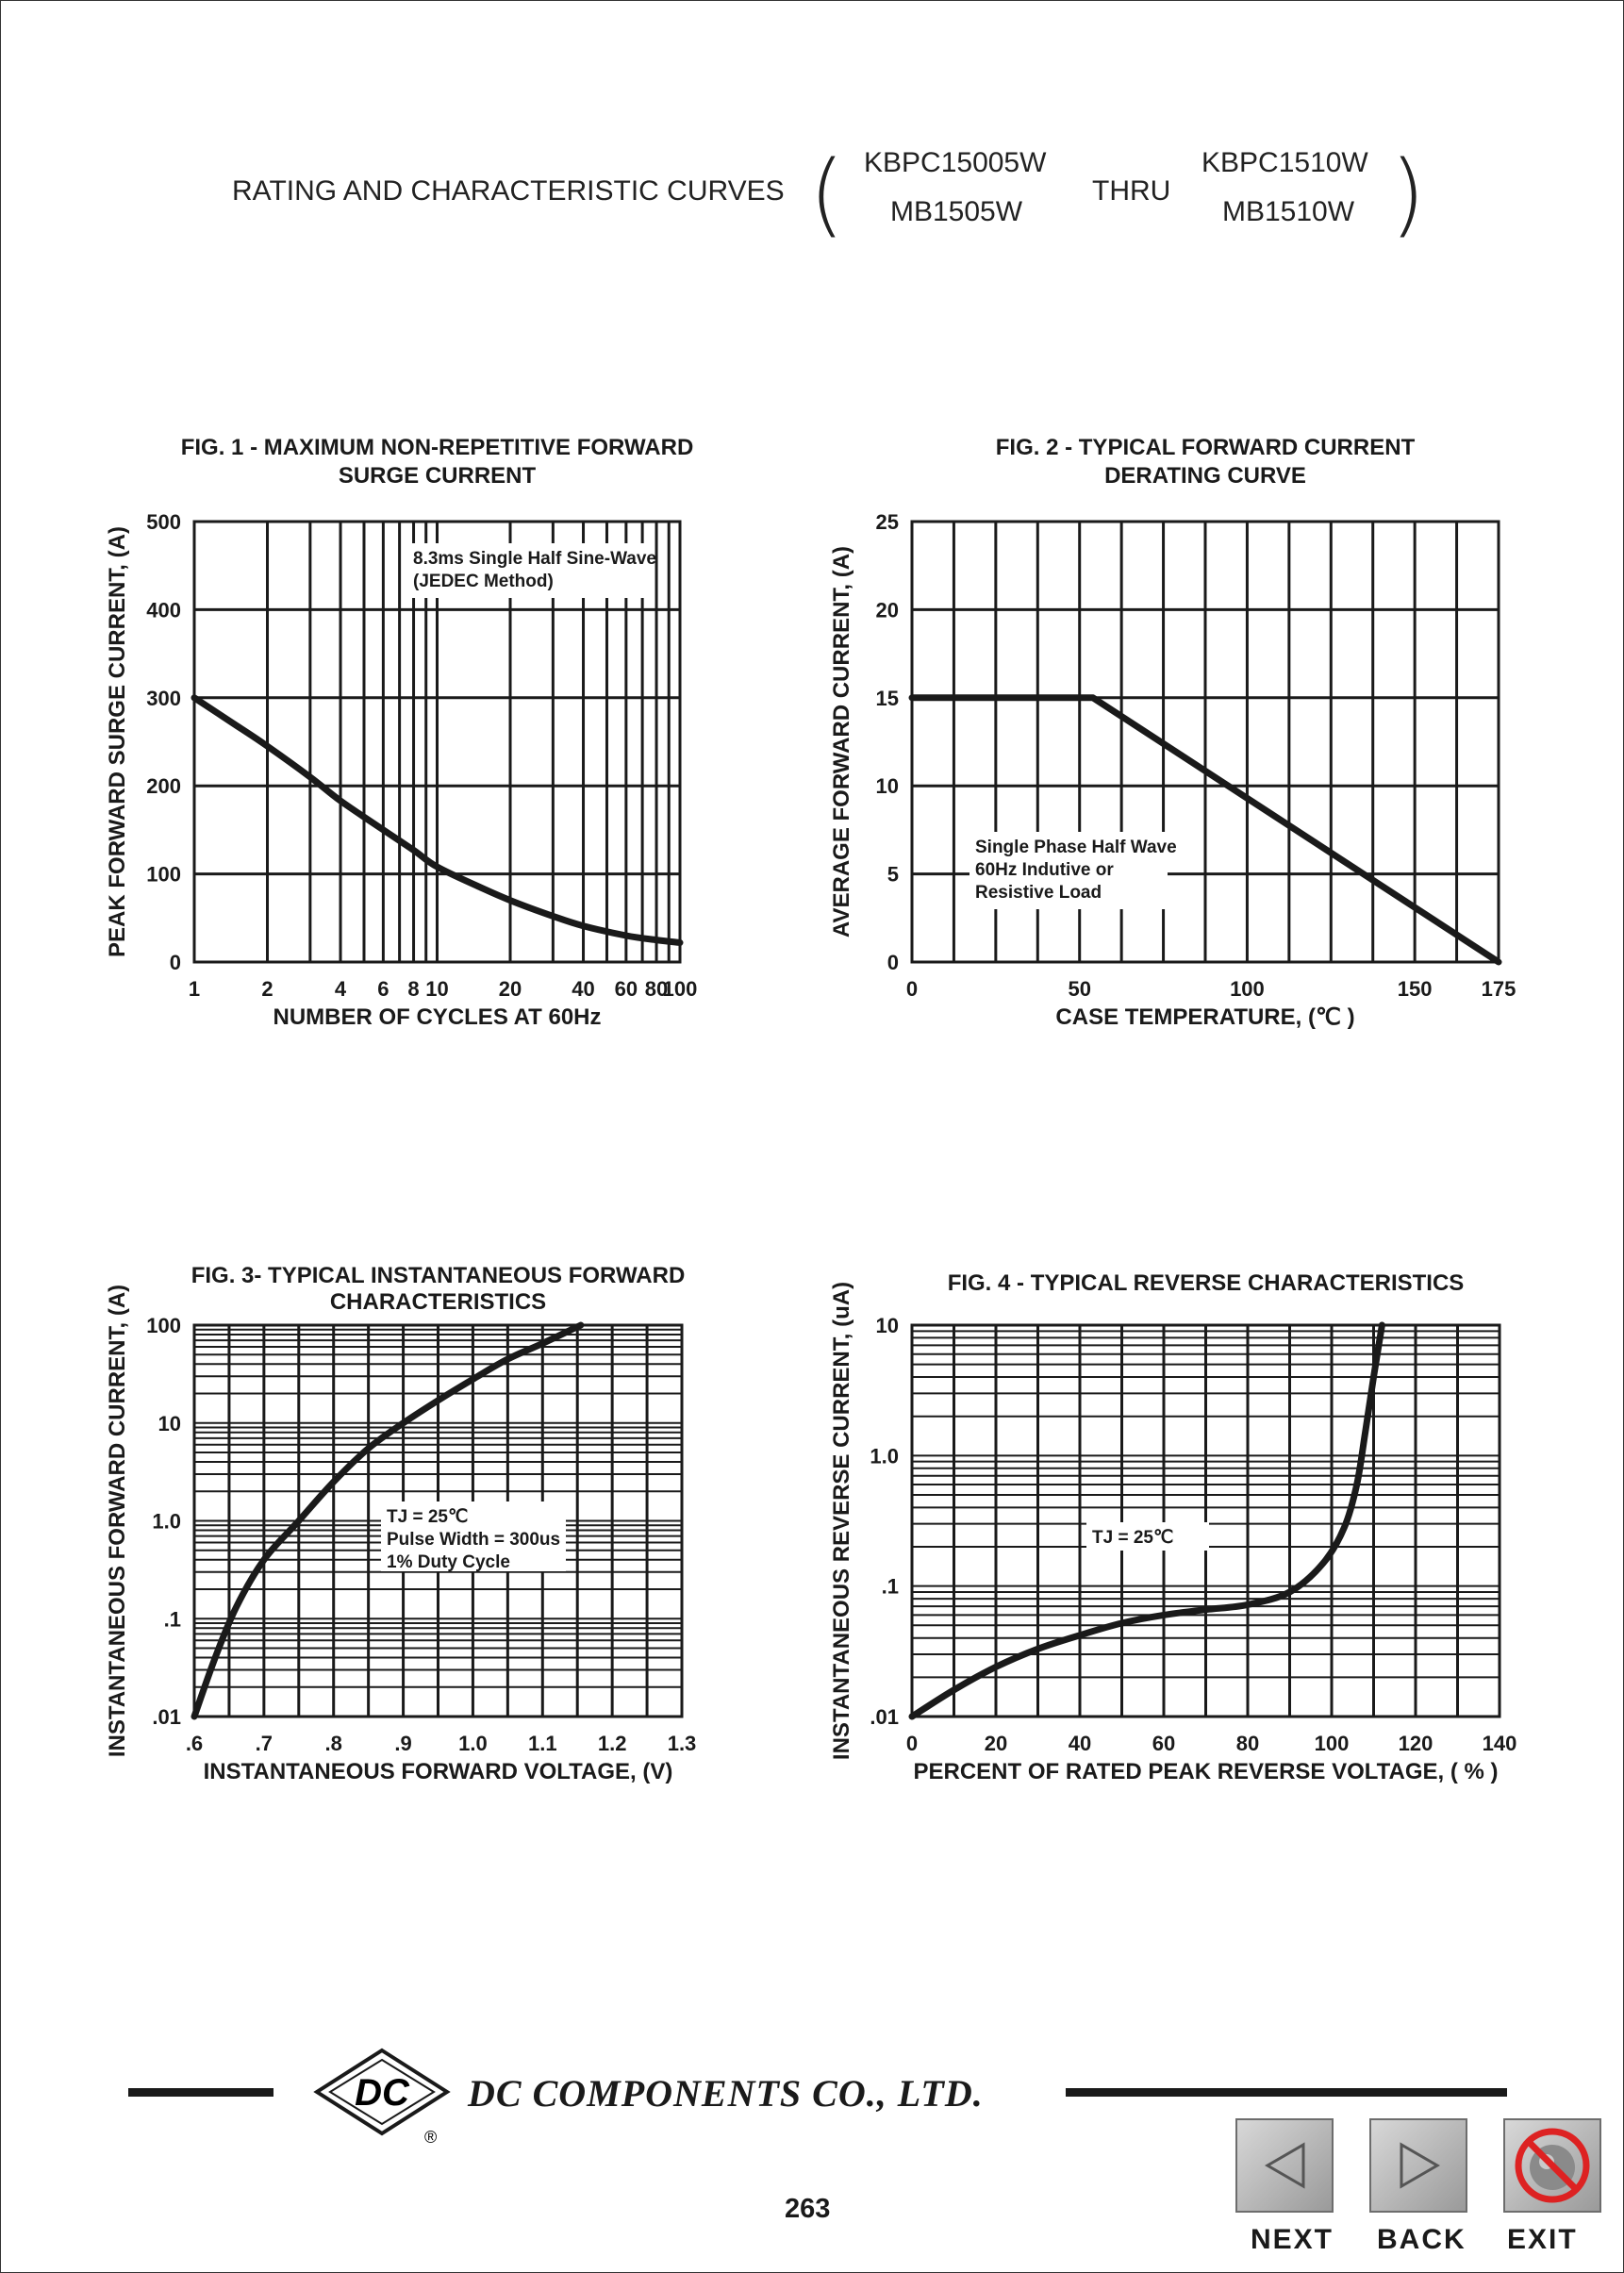  I want to click on annotation-text: (JEDEC Method), so click(483, 581).